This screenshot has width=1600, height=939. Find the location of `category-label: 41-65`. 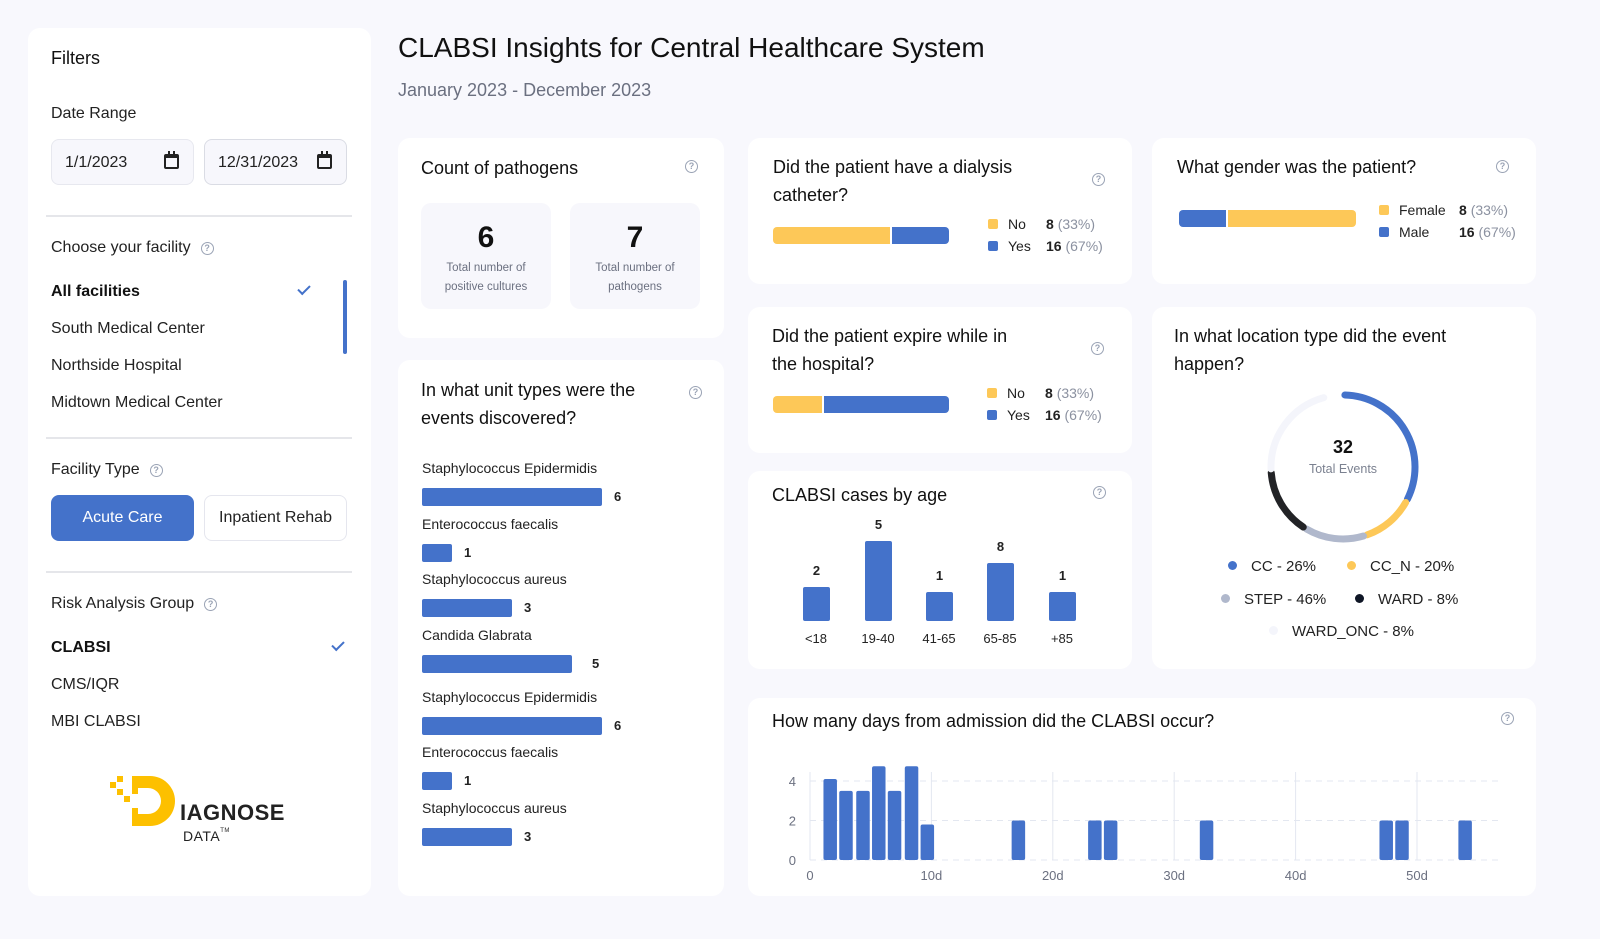

category-label: 41-65 is located at coordinates (939, 638).